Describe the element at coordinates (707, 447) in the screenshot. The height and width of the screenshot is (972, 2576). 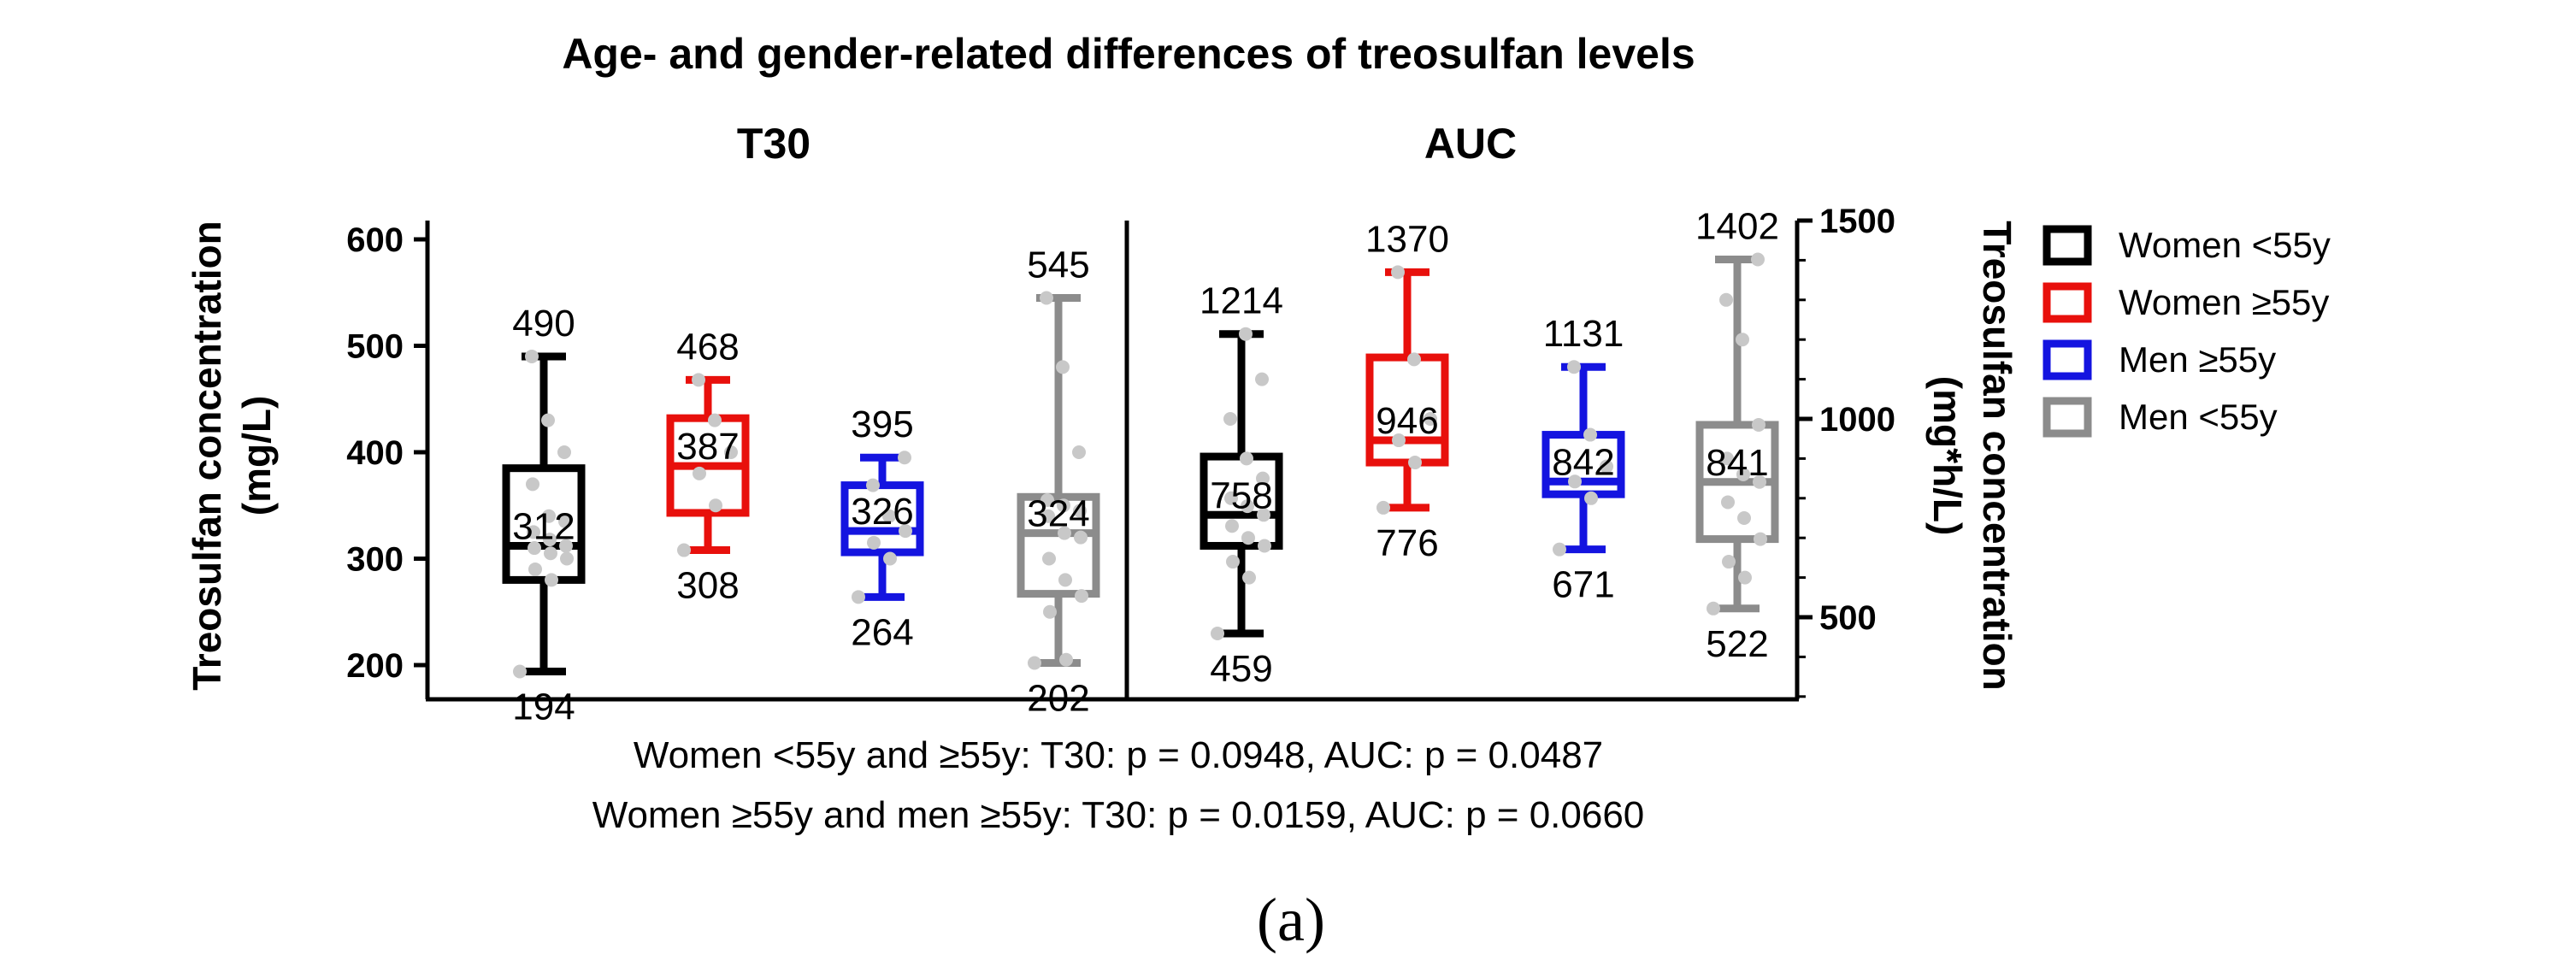
I see `t30-box-2-median-label: 387` at that location.